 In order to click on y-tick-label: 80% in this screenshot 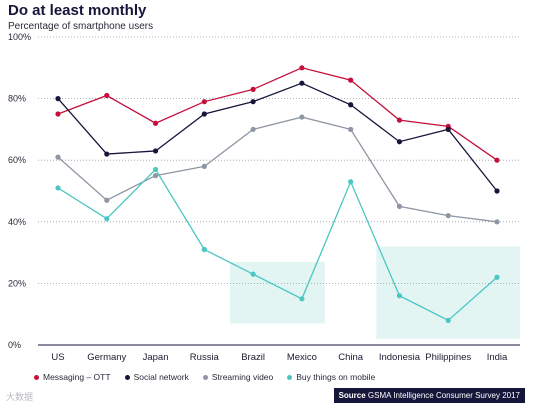, I will do `click(17, 99)`.